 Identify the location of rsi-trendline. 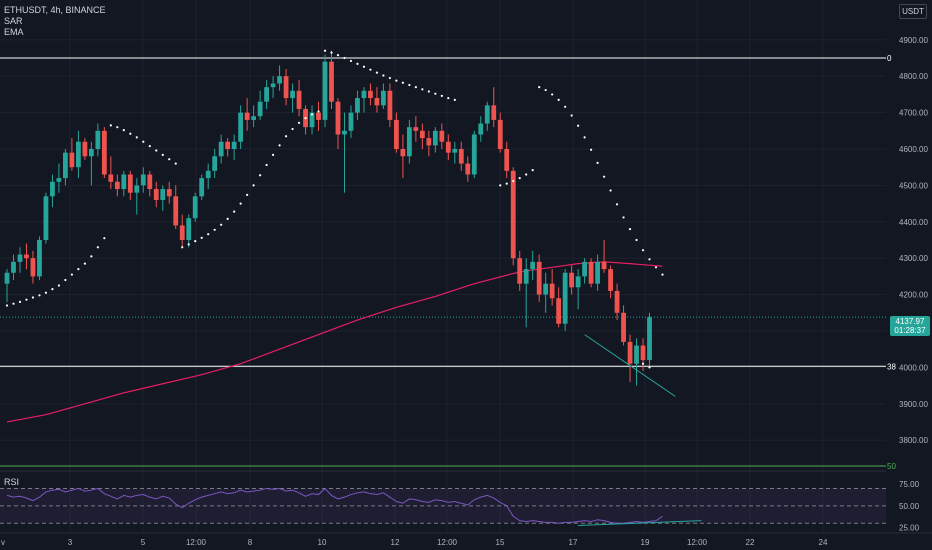
(640, 523).